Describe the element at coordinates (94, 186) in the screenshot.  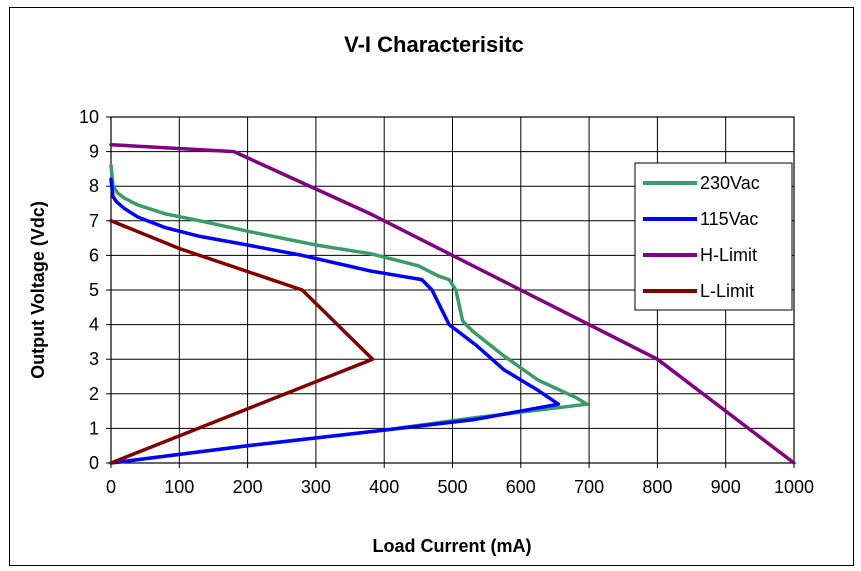
I see `y-tick-label: 8` at that location.